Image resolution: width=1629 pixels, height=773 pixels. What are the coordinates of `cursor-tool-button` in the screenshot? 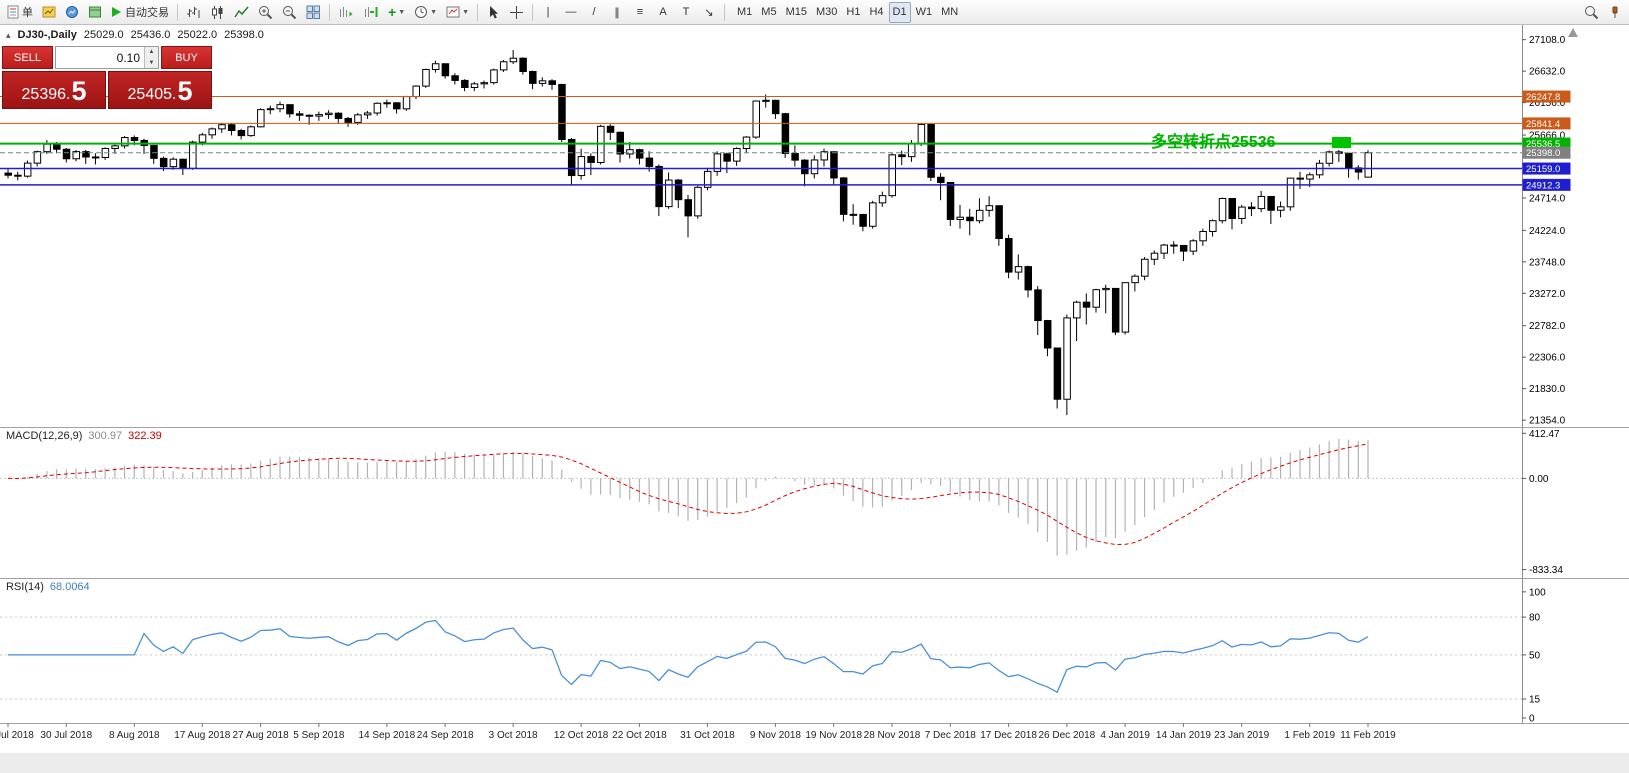 It's located at (493, 12).